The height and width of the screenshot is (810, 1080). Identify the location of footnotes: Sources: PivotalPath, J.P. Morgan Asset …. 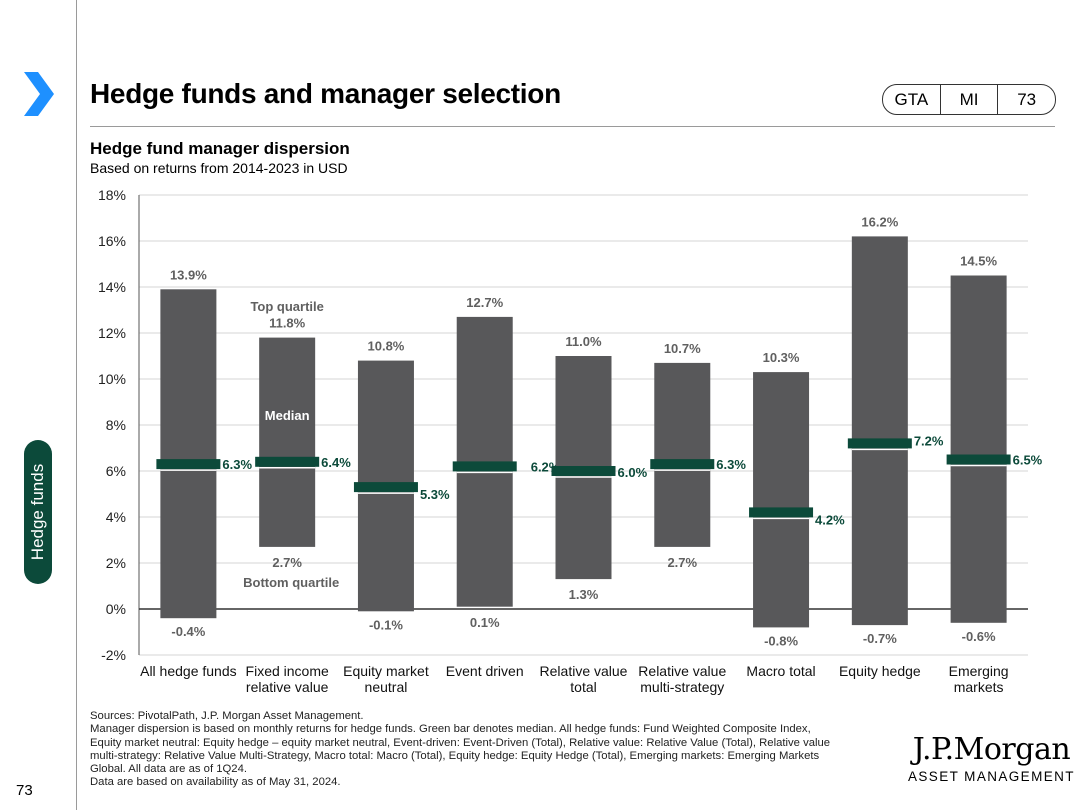
(495, 750).